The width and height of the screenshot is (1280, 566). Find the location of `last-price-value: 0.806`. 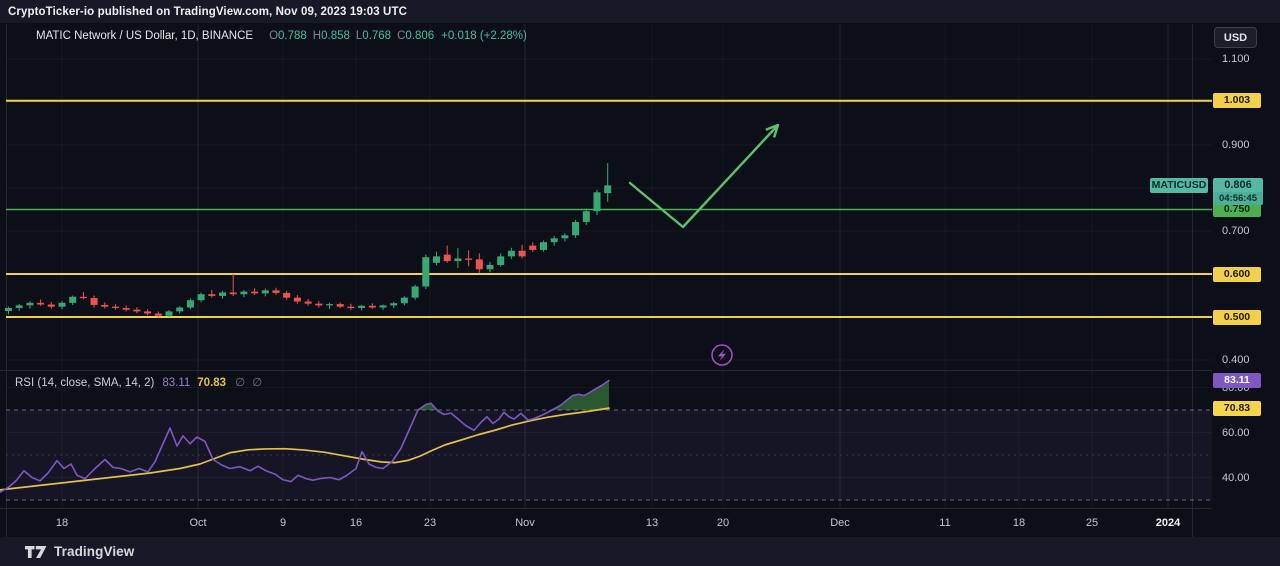

last-price-value: 0.806 is located at coordinates (1238, 184).